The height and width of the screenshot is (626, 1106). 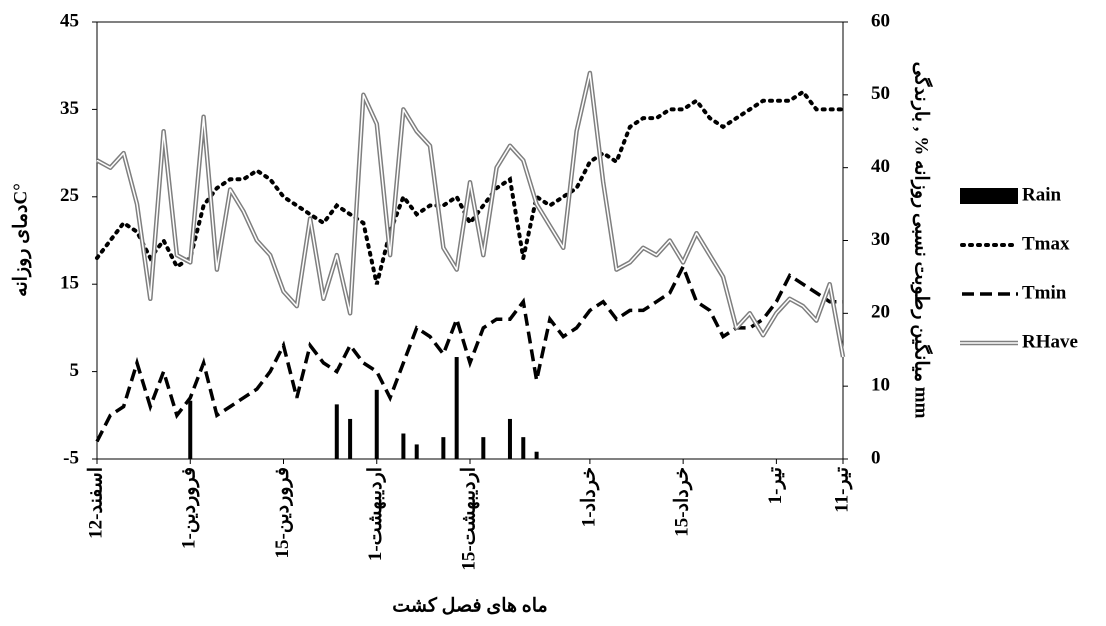 I want to click on y2-axis-title: میانگین رطوبت نسبی روزانه % , بارندگی mm, so click(x=922, y=240).